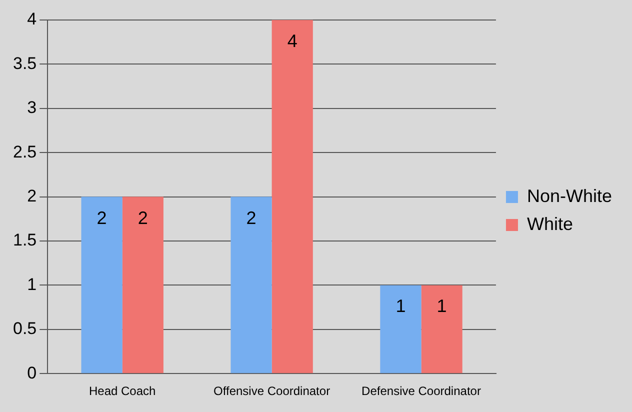 This screenshot has width=632, height=412. Describe the element at coordinates (292, 40) in the screenshot. I see `data-label: 4` at that location.